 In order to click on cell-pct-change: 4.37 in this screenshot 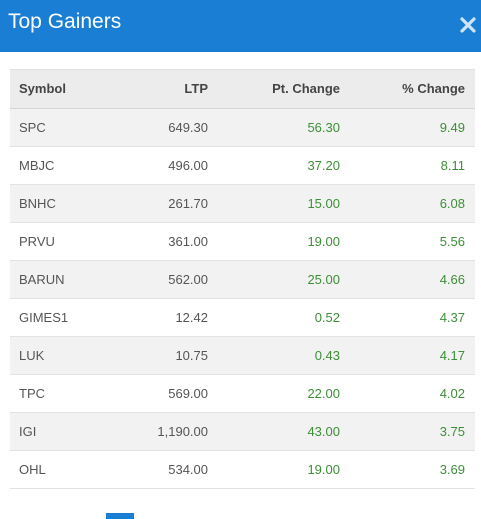, I will do `click(407, 317)`.